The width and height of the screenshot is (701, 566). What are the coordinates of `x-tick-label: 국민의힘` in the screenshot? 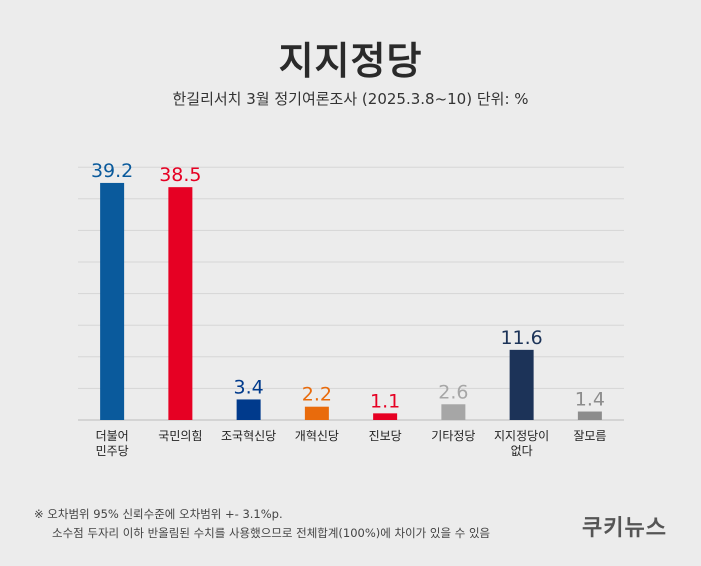 It's located at (180, 436).